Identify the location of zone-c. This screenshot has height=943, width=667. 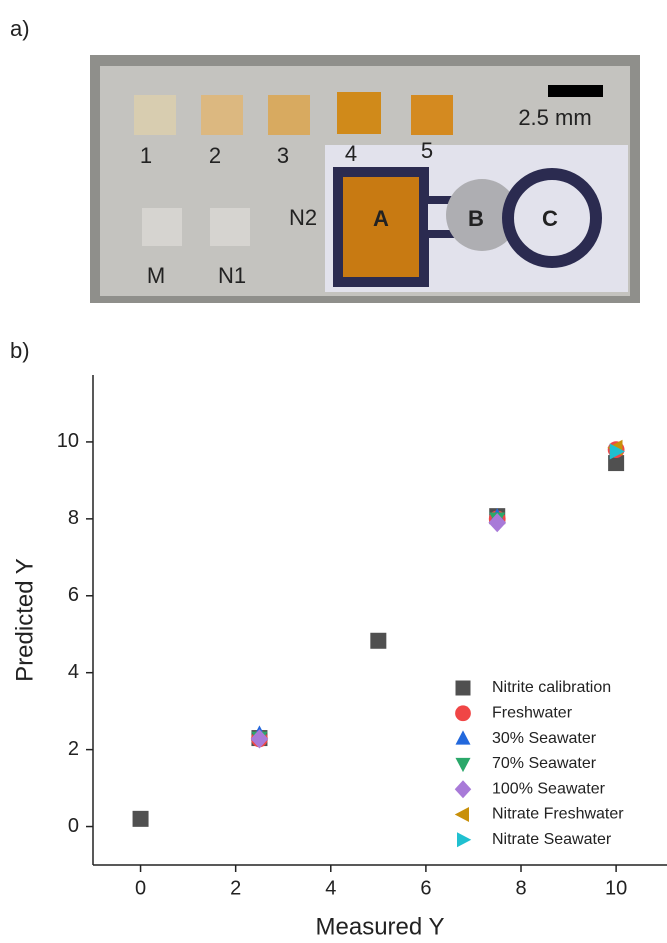
(552, 218).